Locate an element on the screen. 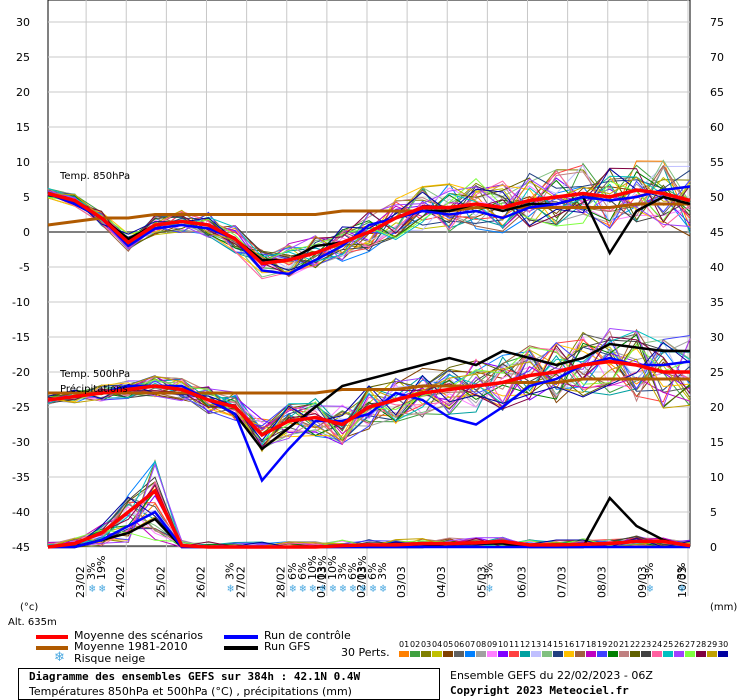 The height and width of the screenshot is (700, 740). y-right-tick: 10 is located at coordinates (717, 477).